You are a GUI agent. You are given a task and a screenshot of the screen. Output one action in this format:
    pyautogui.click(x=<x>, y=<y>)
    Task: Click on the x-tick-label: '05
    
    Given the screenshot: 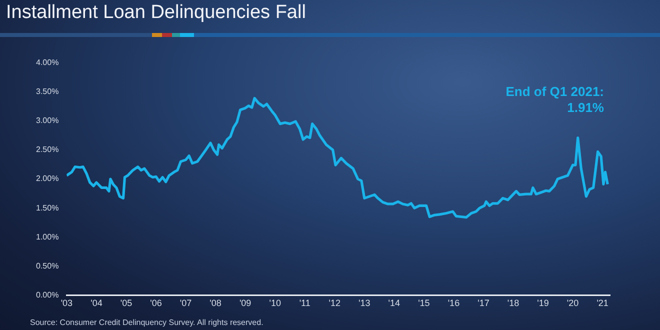 What is the action you would take?
    pyautogui.click(x=126, y=303)
    